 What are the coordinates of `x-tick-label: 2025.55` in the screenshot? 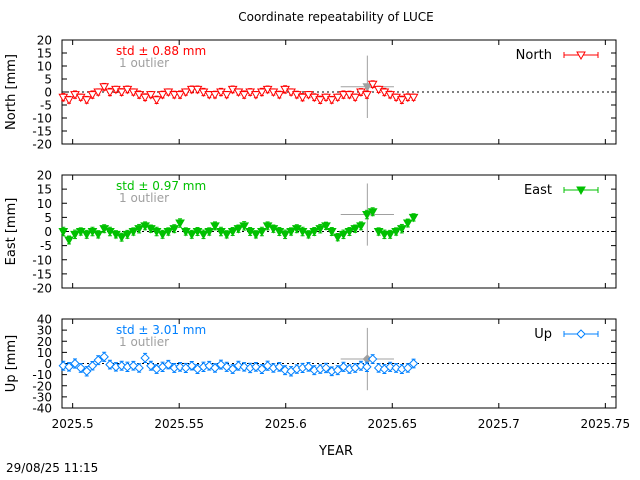 It's located at (179, 424).